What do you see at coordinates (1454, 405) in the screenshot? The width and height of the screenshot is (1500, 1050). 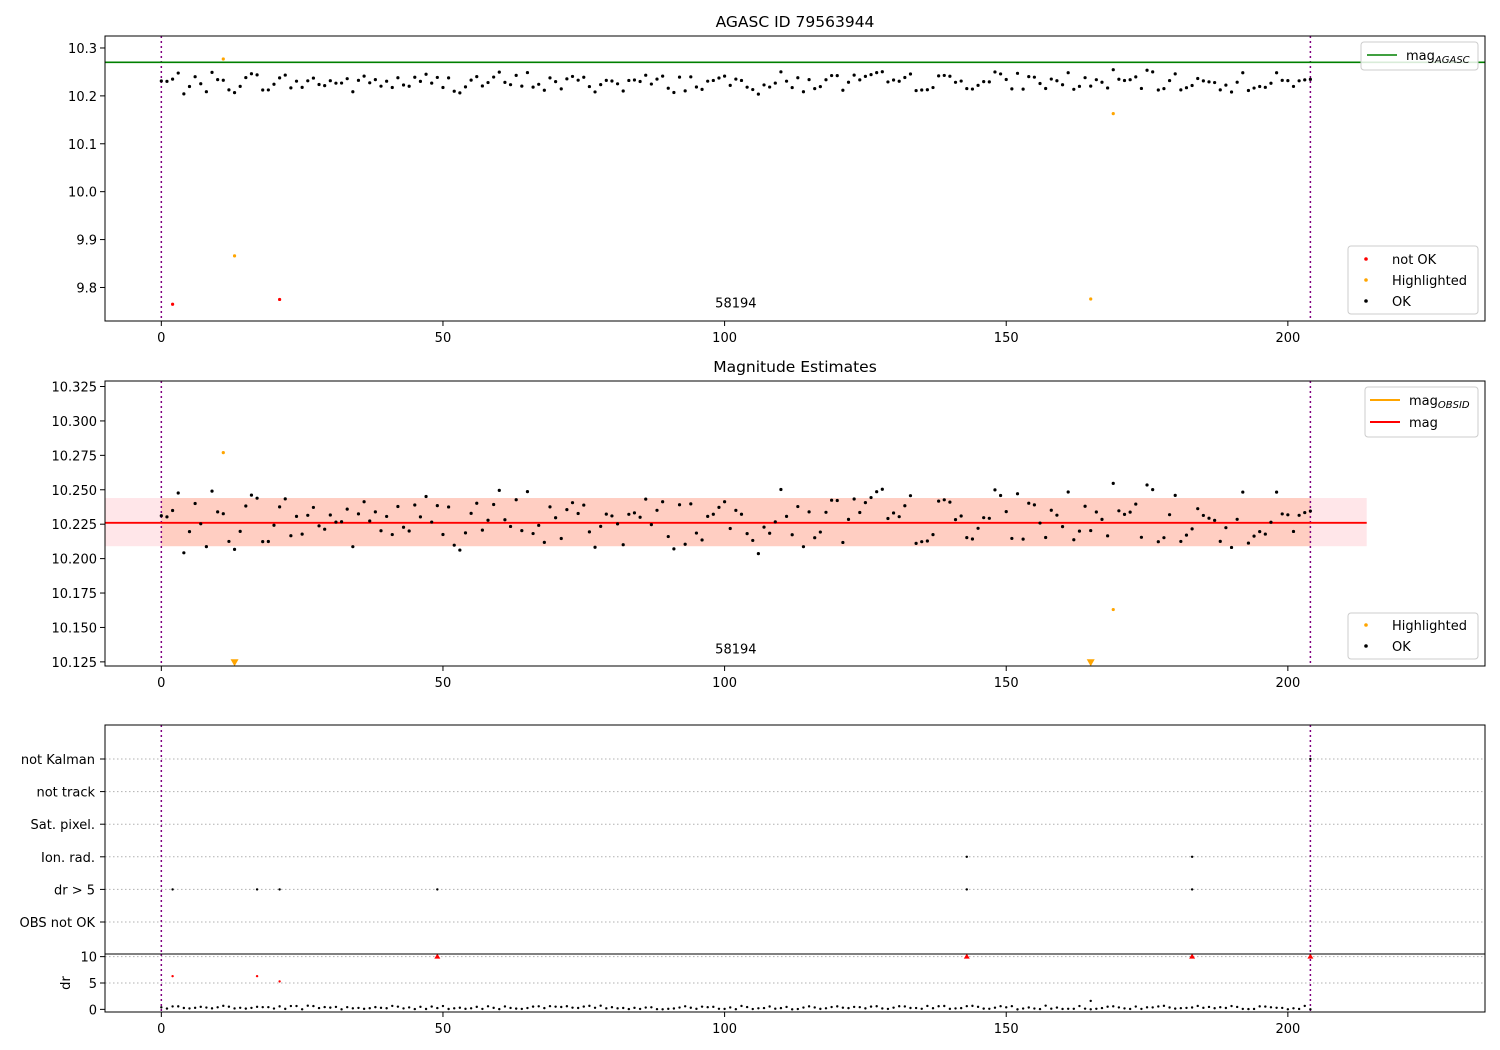 I see `legend-subscript: OBSID` at bounding box center [1454, 405].